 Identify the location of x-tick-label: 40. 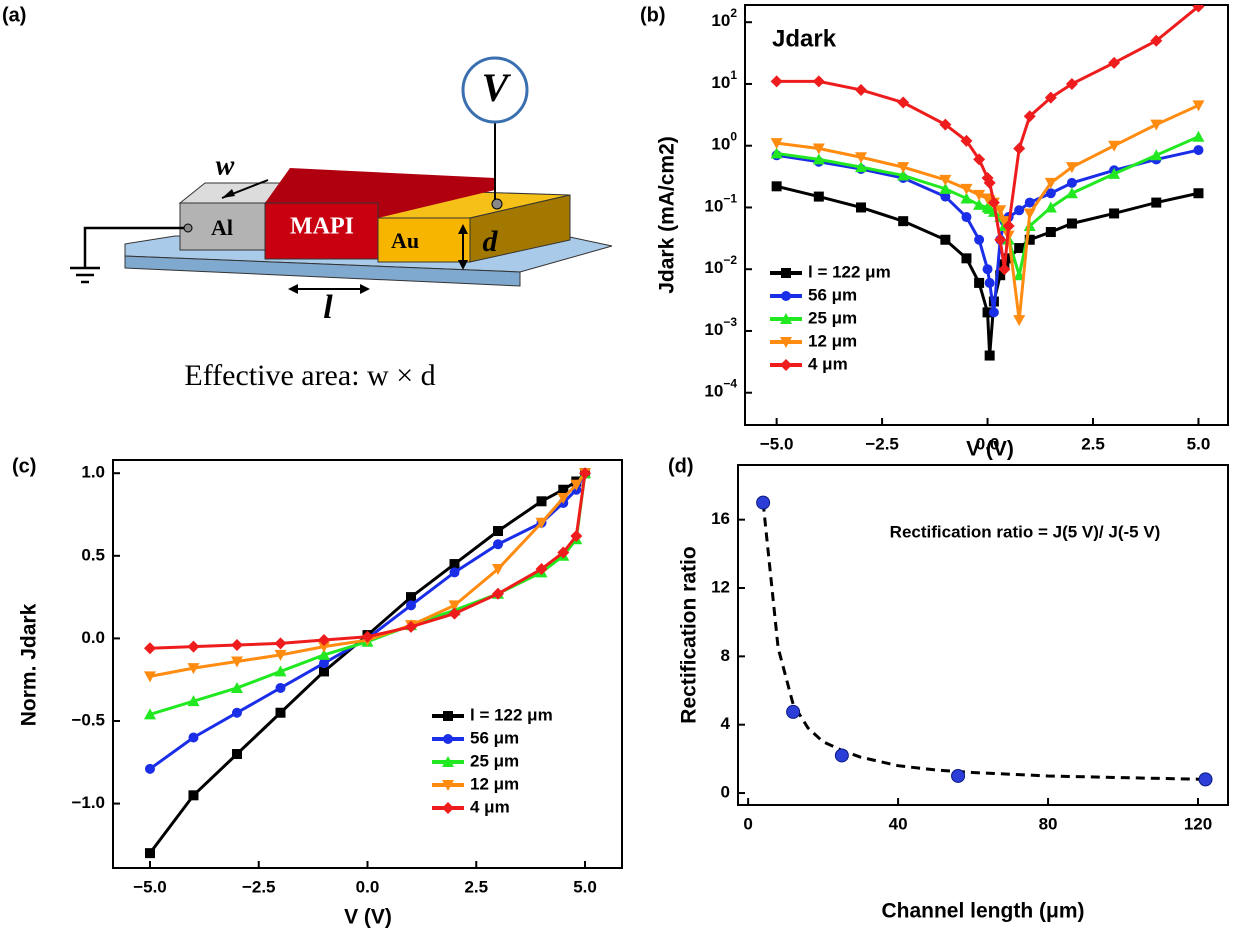
(898, 823).